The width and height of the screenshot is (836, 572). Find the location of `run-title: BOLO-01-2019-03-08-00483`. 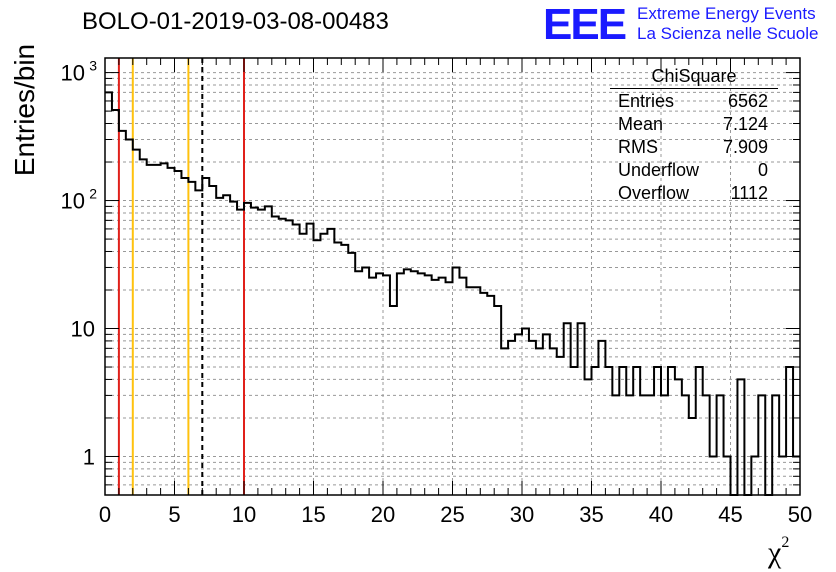

run-title: BOLO-01-2019-03-08-00483 is located at coordinates (235, 21).